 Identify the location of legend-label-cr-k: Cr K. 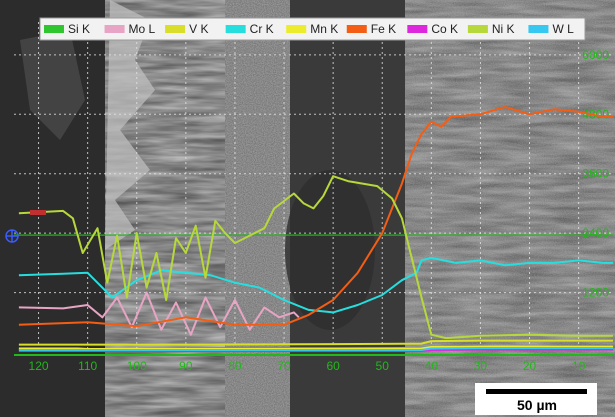
(262, 29).